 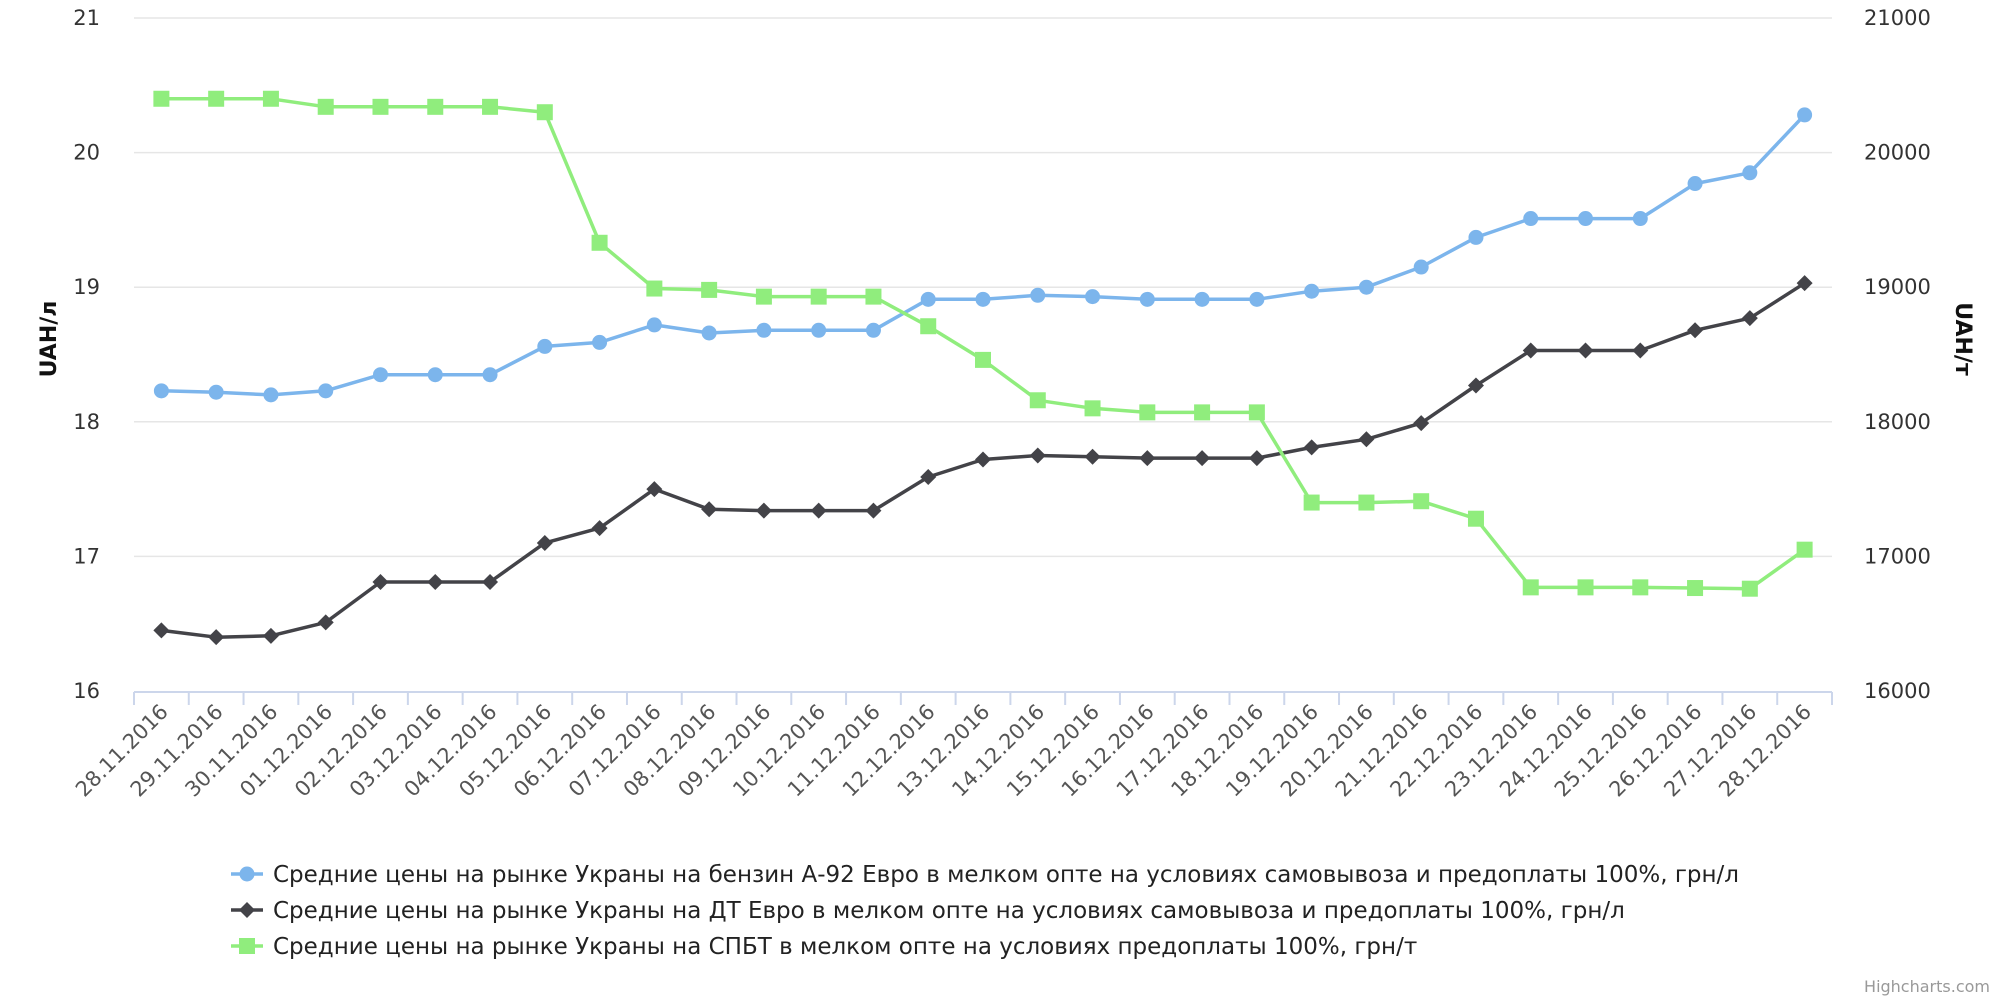 I want to click on credits-link: Highcharts.com, so click(x=1927, y=986).